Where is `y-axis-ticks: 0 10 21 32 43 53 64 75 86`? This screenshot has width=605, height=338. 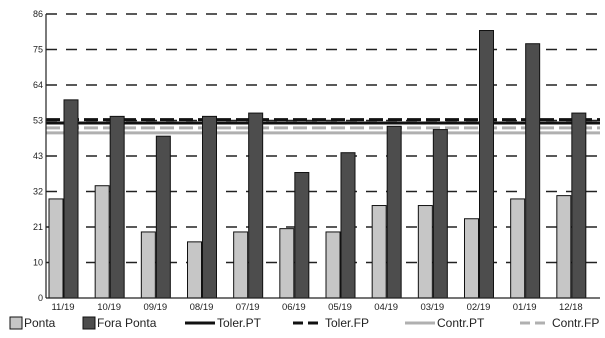
y-axis-ticks: 0 10 21 32 43 53 64 75 86 is located at coordinates (38, 156).